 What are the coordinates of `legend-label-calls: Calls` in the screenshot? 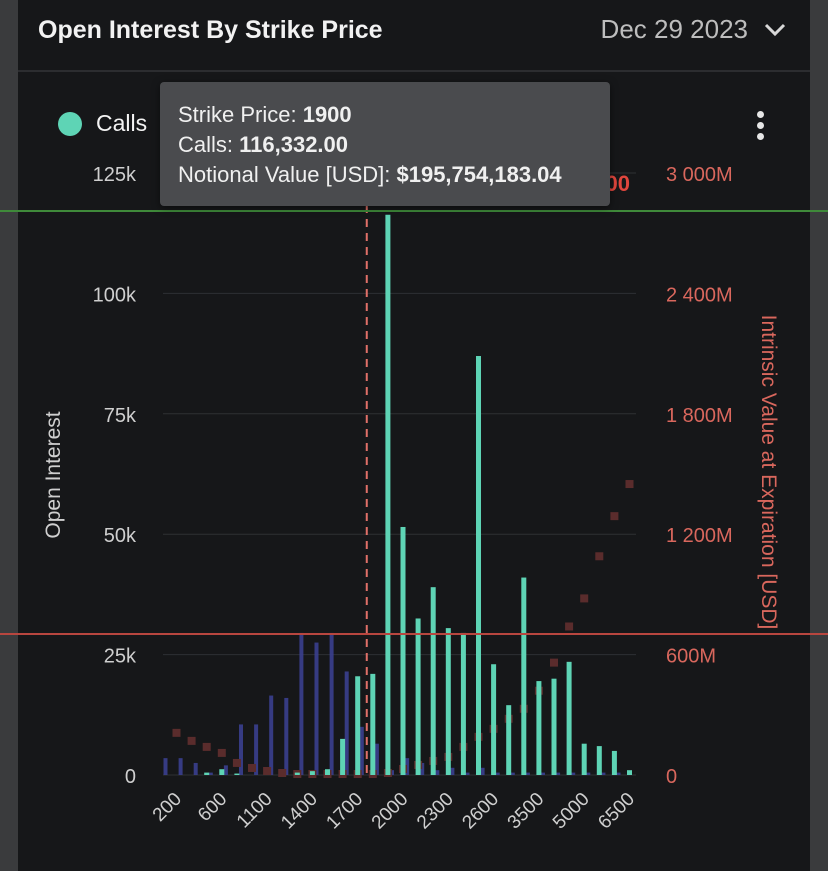 It's located at (122, 123).